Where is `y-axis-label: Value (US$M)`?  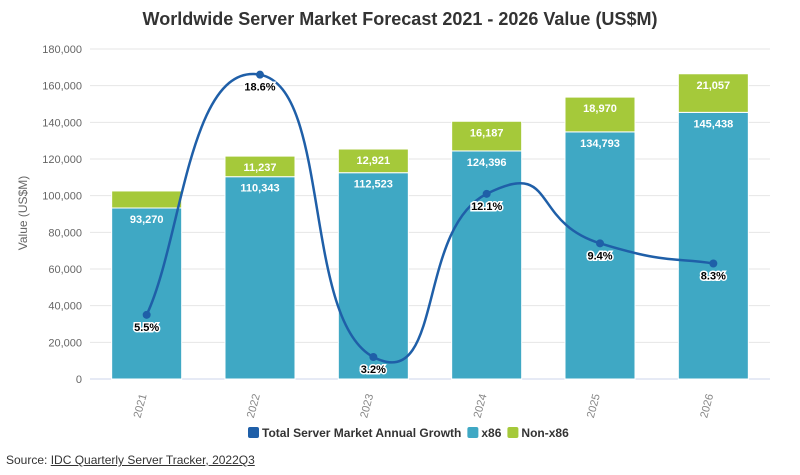
y-axis-label: Value (US$M) is located at coordinates (23, 213).